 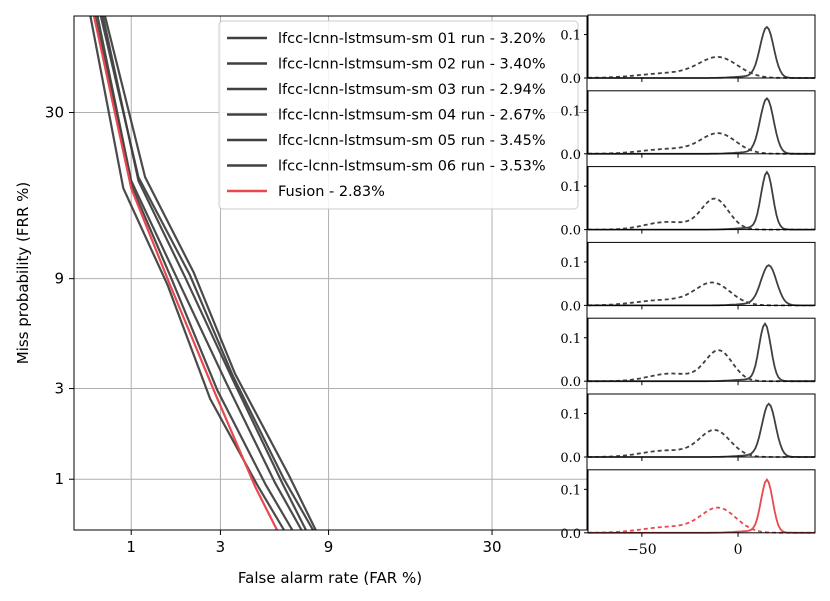 What do you see at coordinates (59, 279) in the screenshot?
I see `y-tick-label: 9` at bounding box center [59, 279].